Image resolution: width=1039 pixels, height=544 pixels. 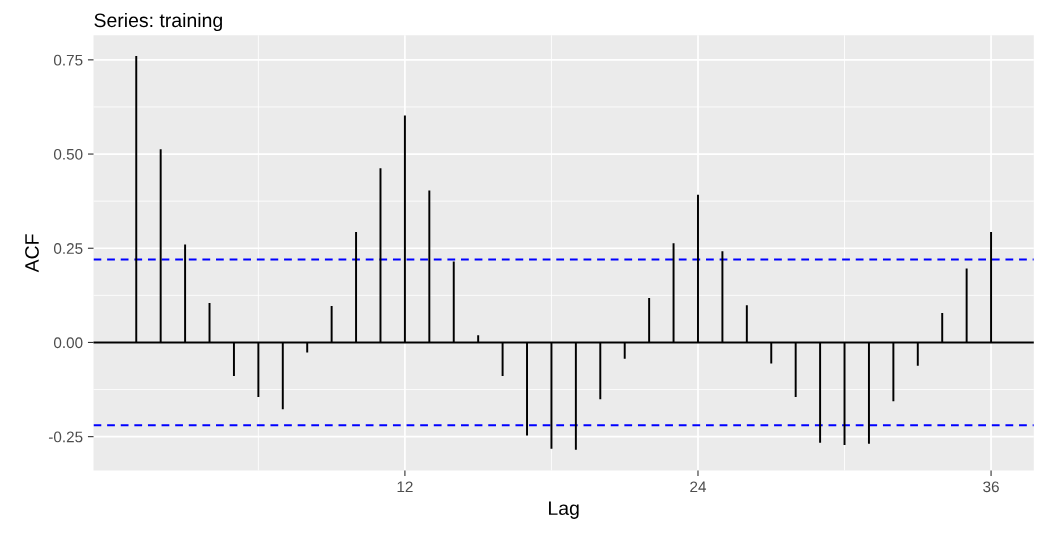 I want to click on x-tick-label: 24, so click(x=698, y=487).